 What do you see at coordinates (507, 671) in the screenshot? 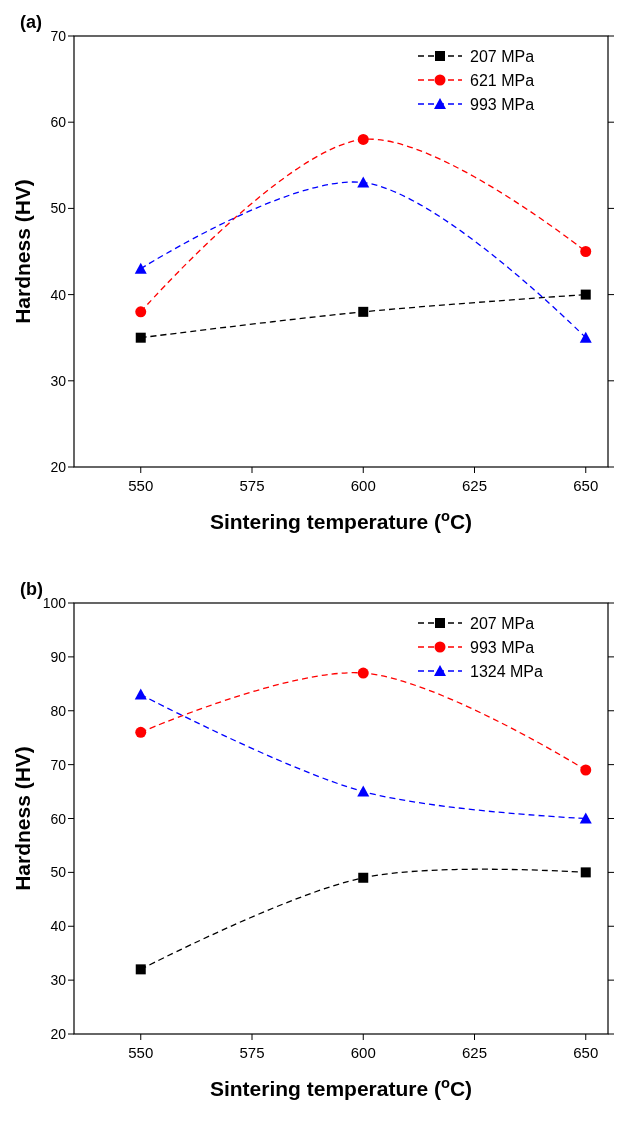
I see `legend-label: 1324 MPa` at bounding box center [507, 671].